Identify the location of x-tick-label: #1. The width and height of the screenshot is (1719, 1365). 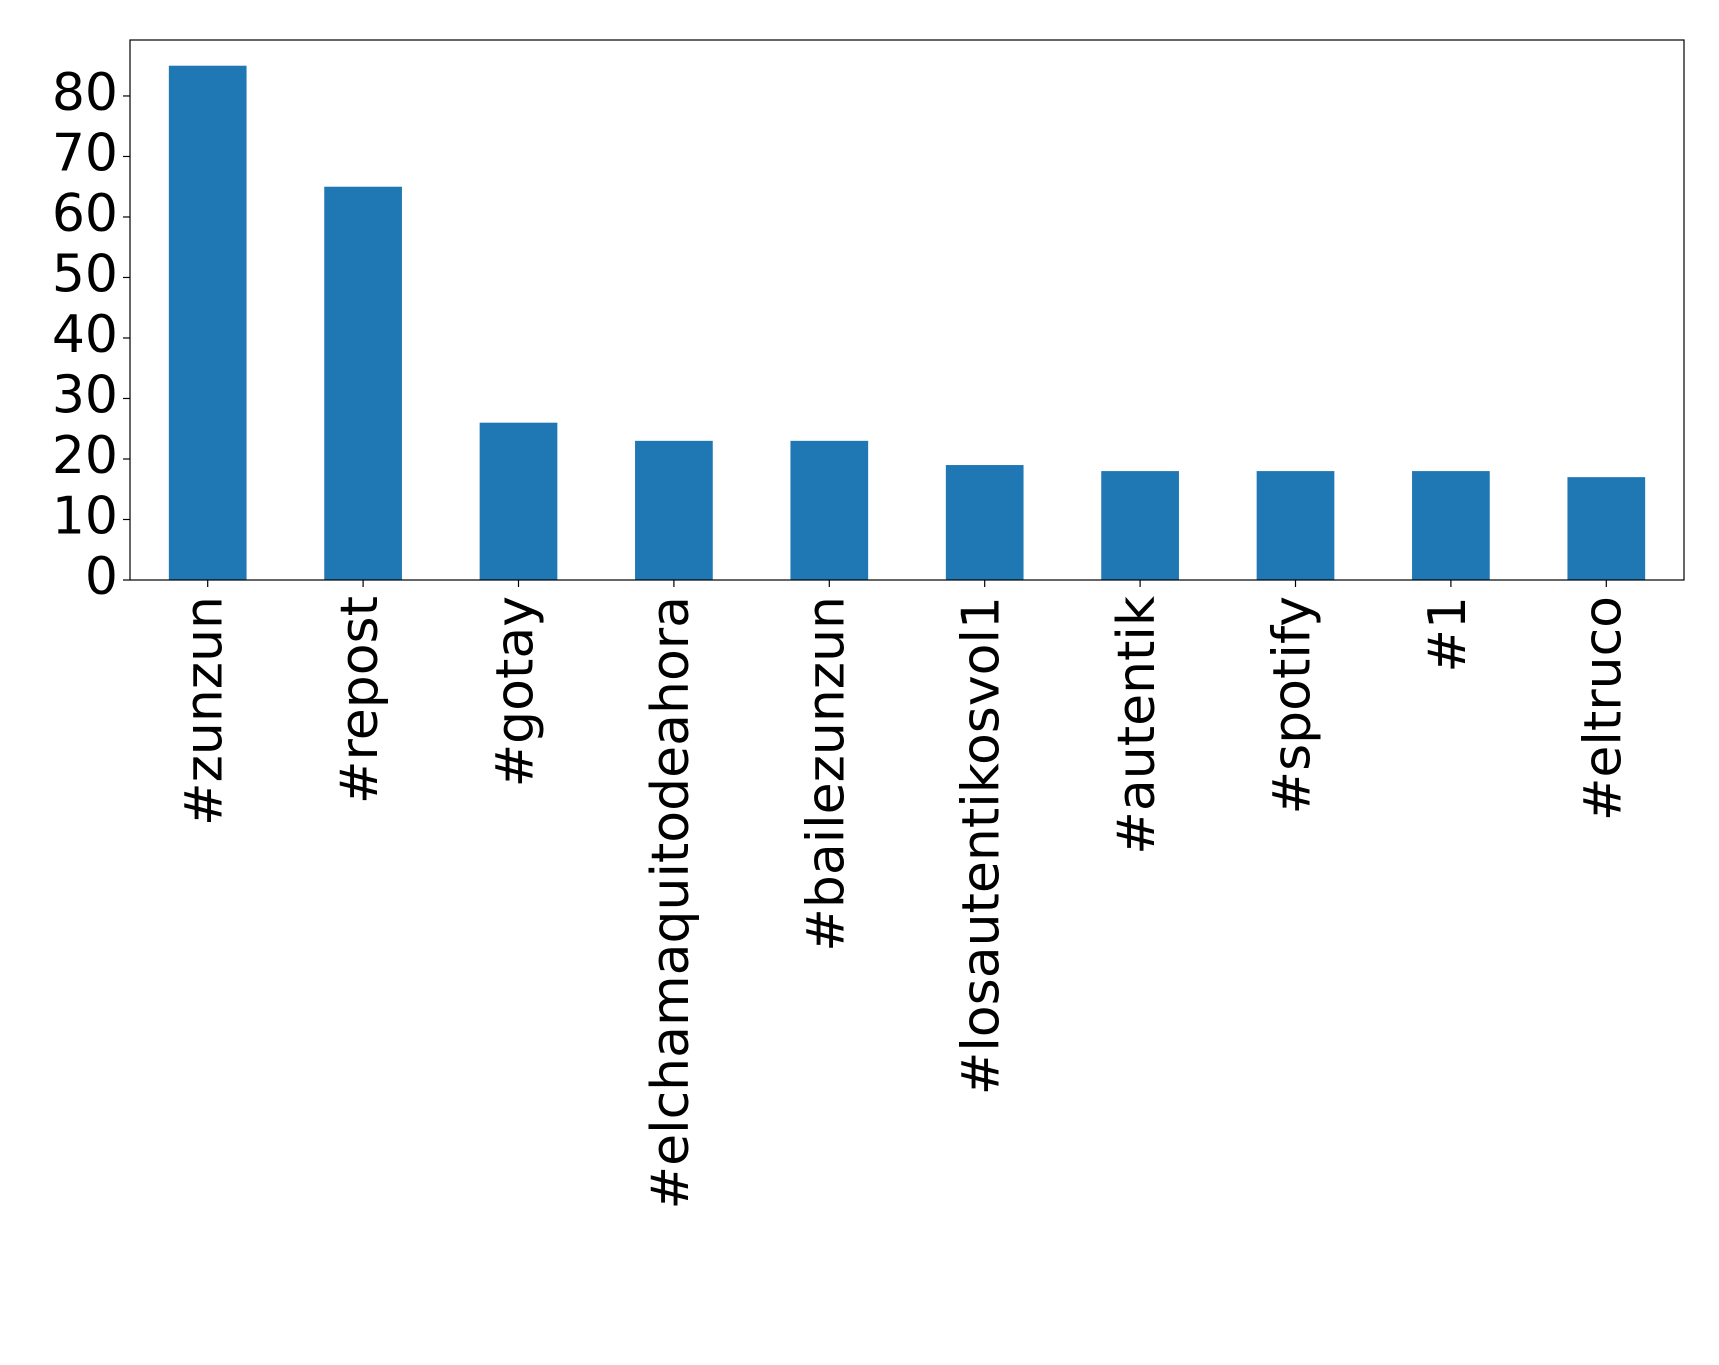
(1448, 634).